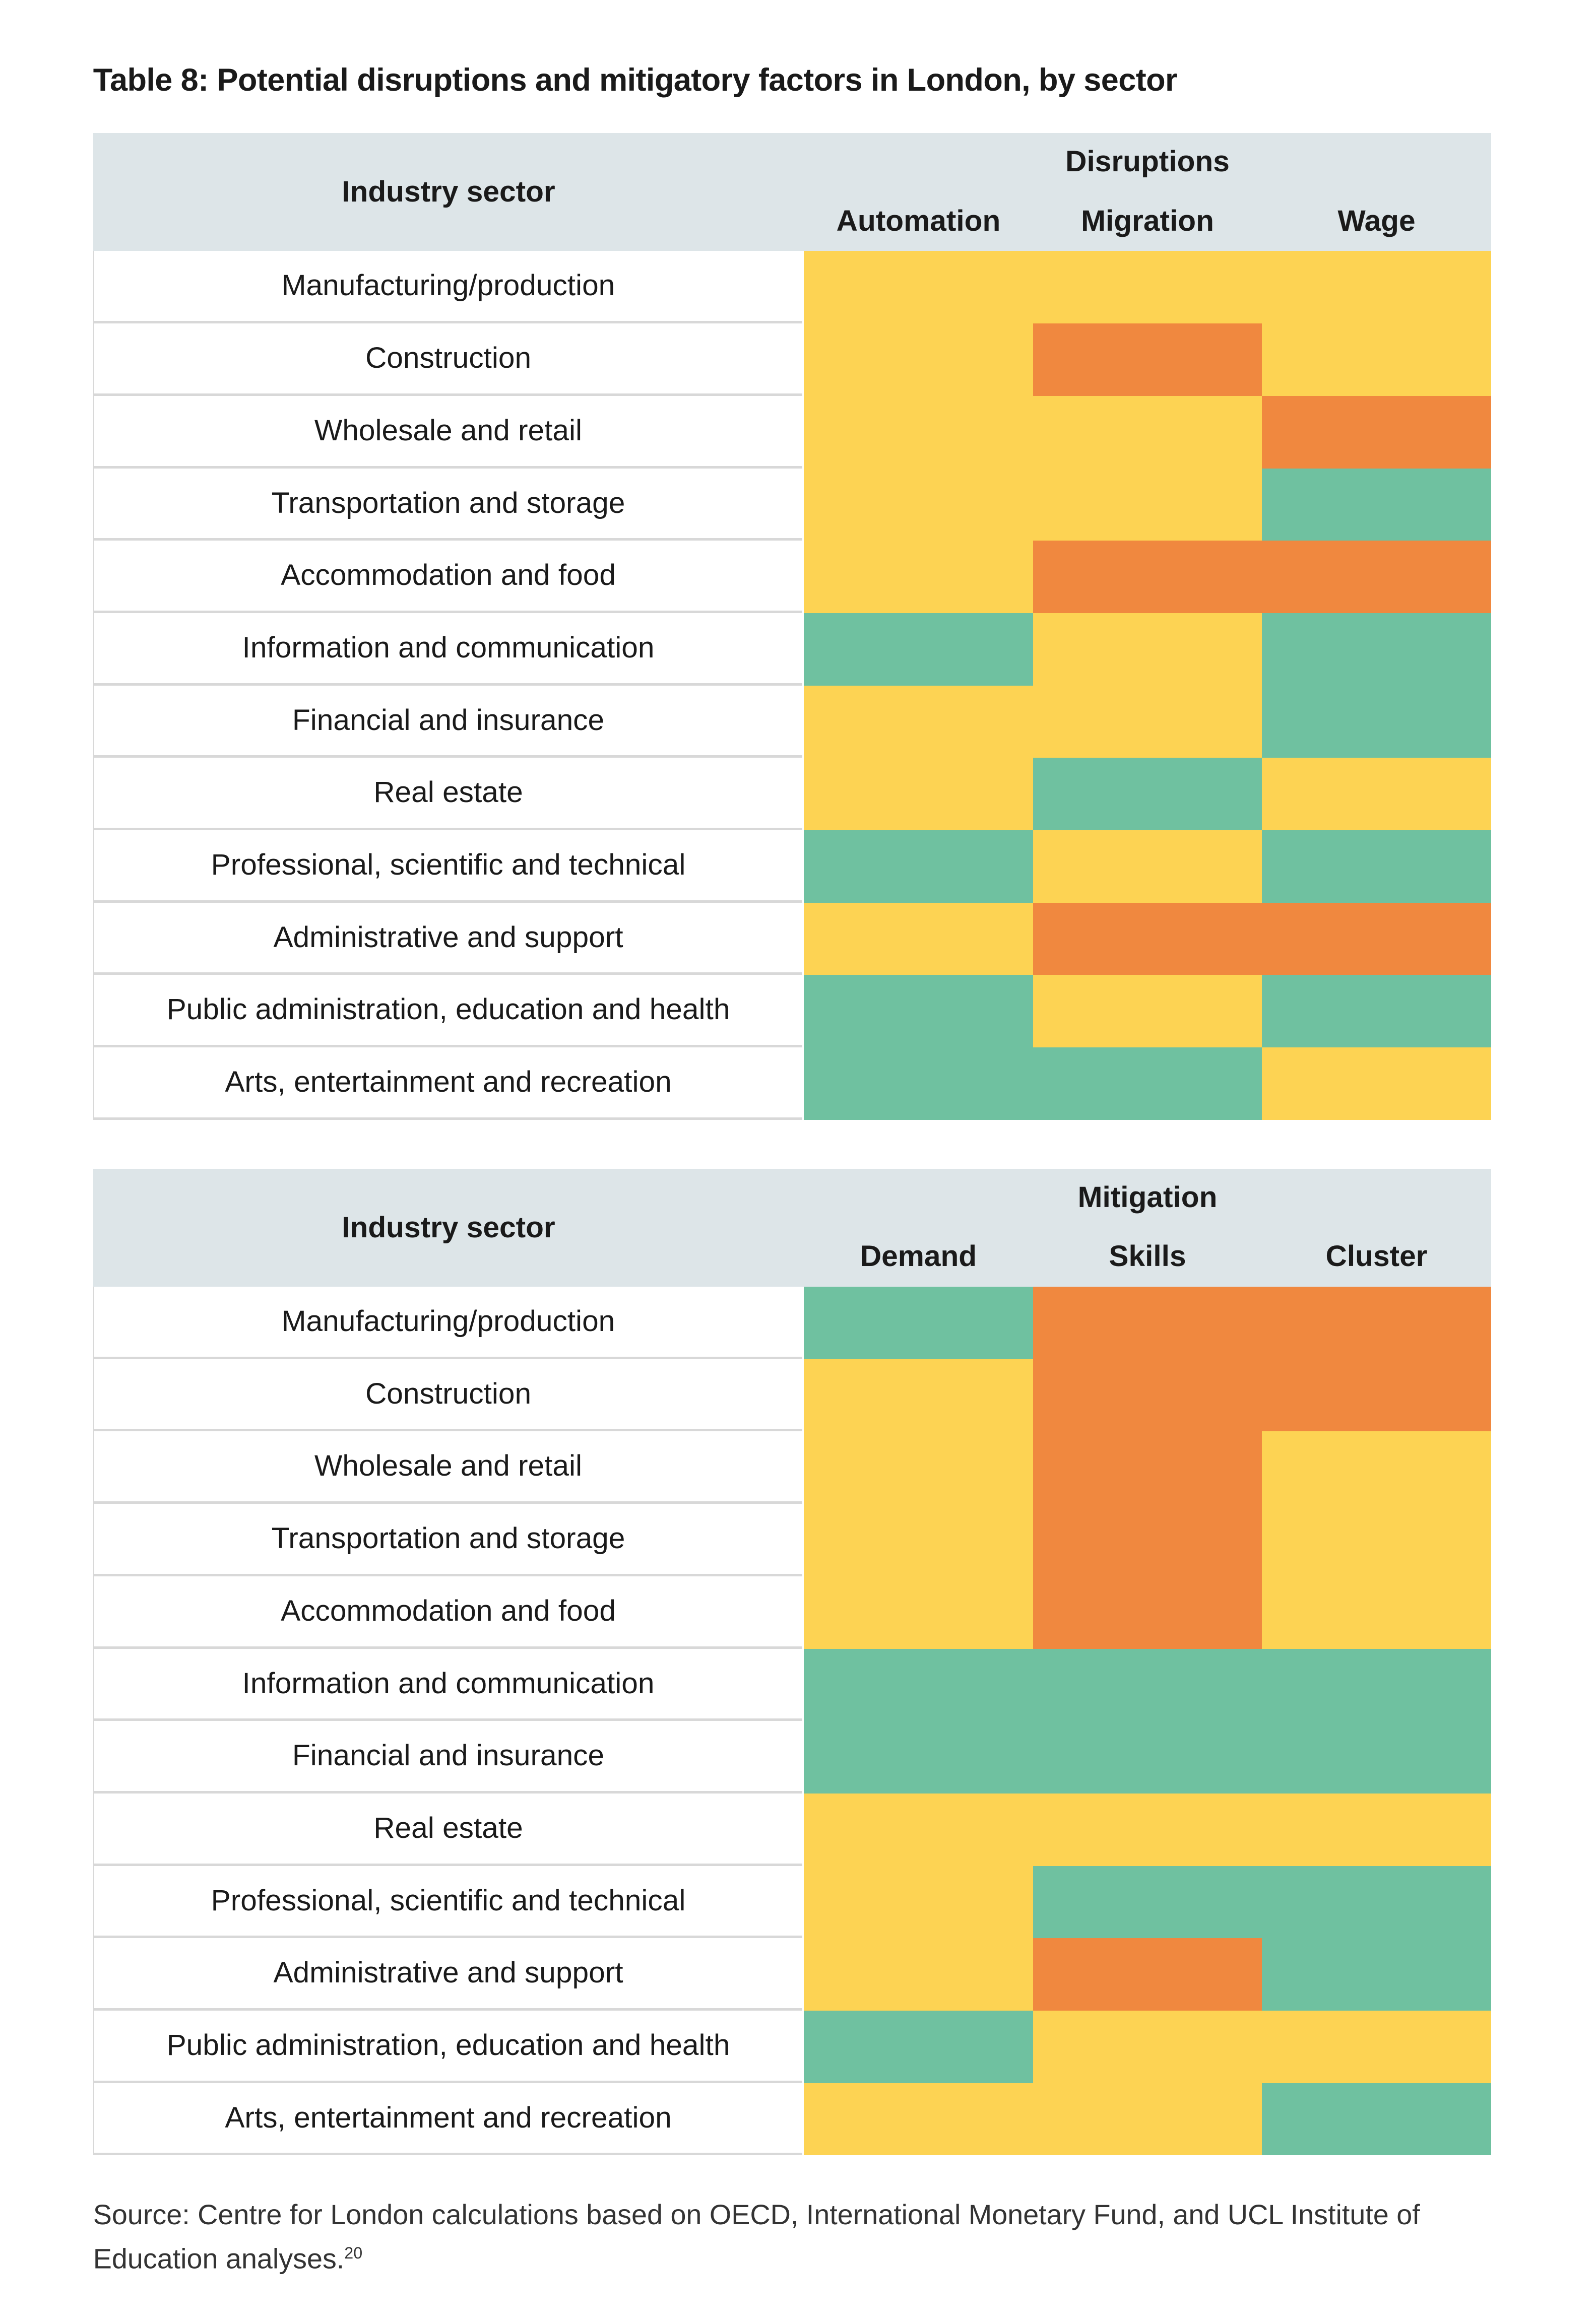  Describe the element at coordinates (448, 287) in the screenshot. I see `sector-label: Manufacturing/production` at that location.